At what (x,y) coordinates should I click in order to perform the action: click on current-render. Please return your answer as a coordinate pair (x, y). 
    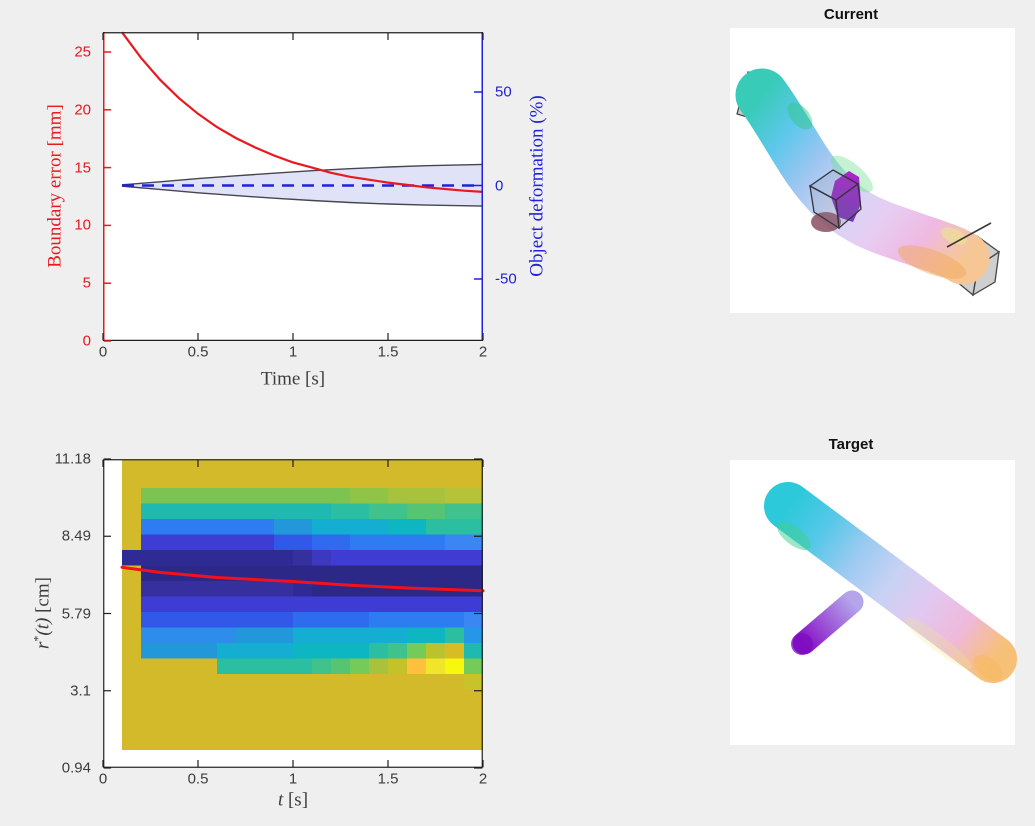
    Looking at the image, I should click on (872, 170).